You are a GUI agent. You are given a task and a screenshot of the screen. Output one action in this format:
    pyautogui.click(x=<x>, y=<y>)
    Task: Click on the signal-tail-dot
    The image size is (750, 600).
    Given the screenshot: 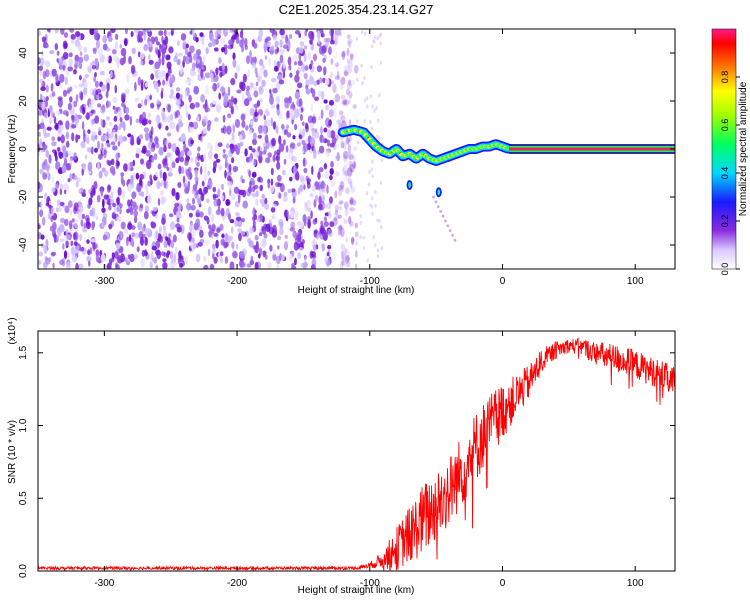 What is the action you would take?
    pyautogui.click(x=455, y=240)
    